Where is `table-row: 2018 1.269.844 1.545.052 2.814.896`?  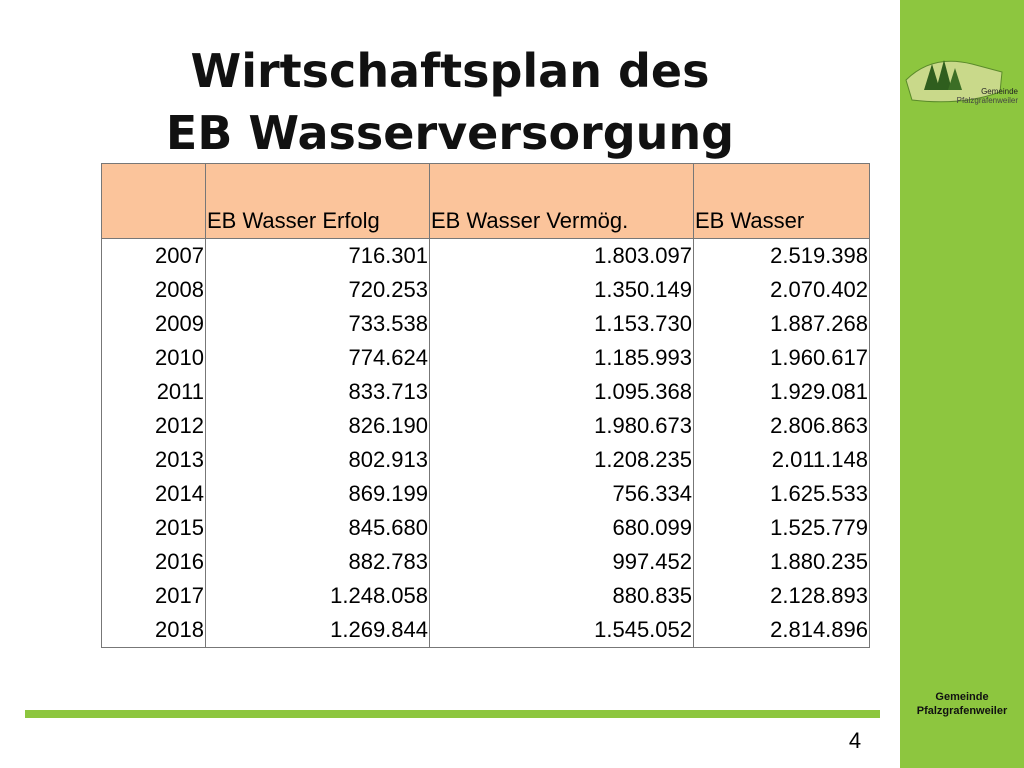
table-row: 2018 1.269.844 1.545.052 2.814.896 is located at coordinates (485, 630).